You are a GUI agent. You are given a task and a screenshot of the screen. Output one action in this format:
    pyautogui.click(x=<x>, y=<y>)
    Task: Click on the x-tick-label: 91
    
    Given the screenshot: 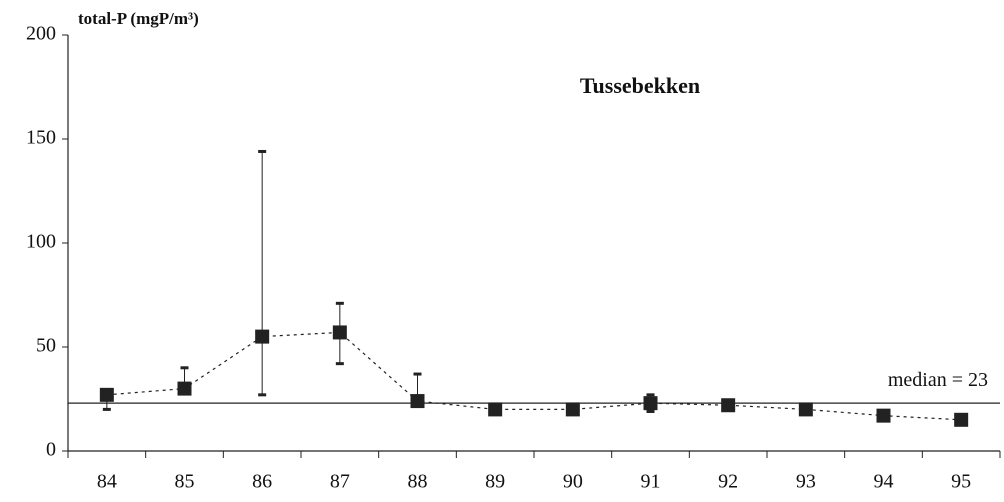 What is the action you would take?
    pyautogui.click(x=651, y=482)
    